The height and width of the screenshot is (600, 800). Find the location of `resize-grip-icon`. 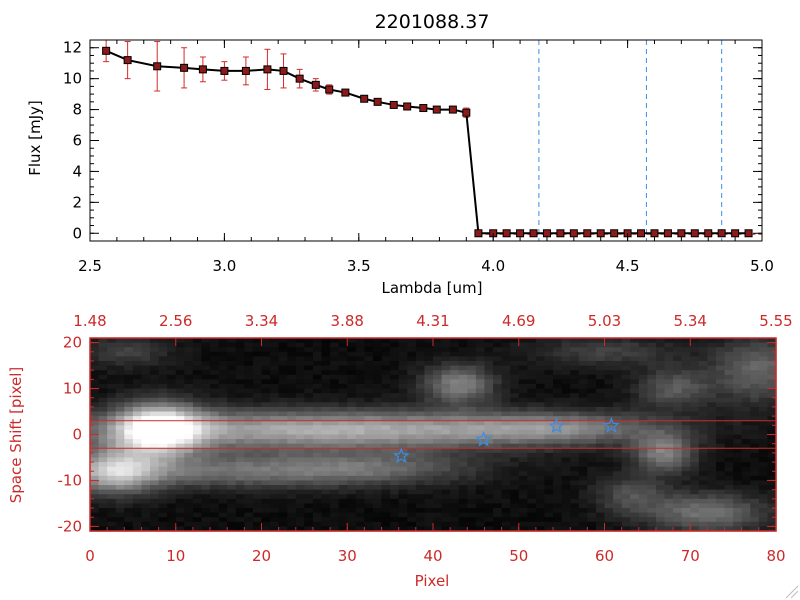

resize-grip-icon is located at coordinates (792, 592).